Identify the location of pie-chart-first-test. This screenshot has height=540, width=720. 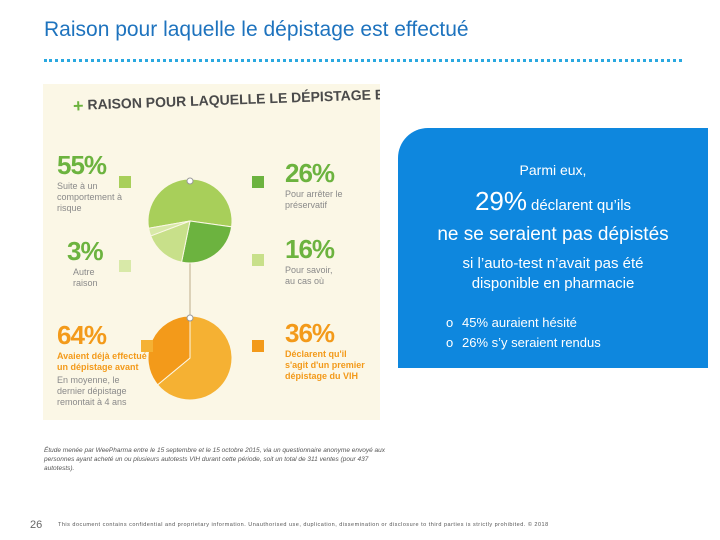
(190, 358).